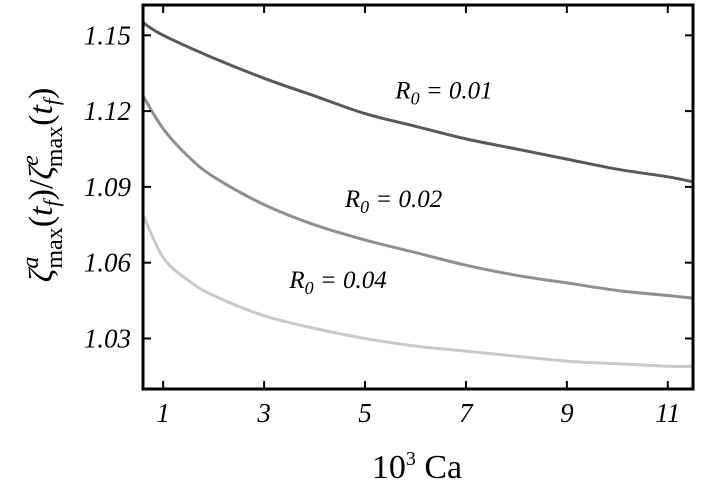 The height and width of the screenshot is (488, 705). Describe the element at coordinates (108, 263) in the screenshot. I see `y-tick-label-1.06: 1.06` at that location.